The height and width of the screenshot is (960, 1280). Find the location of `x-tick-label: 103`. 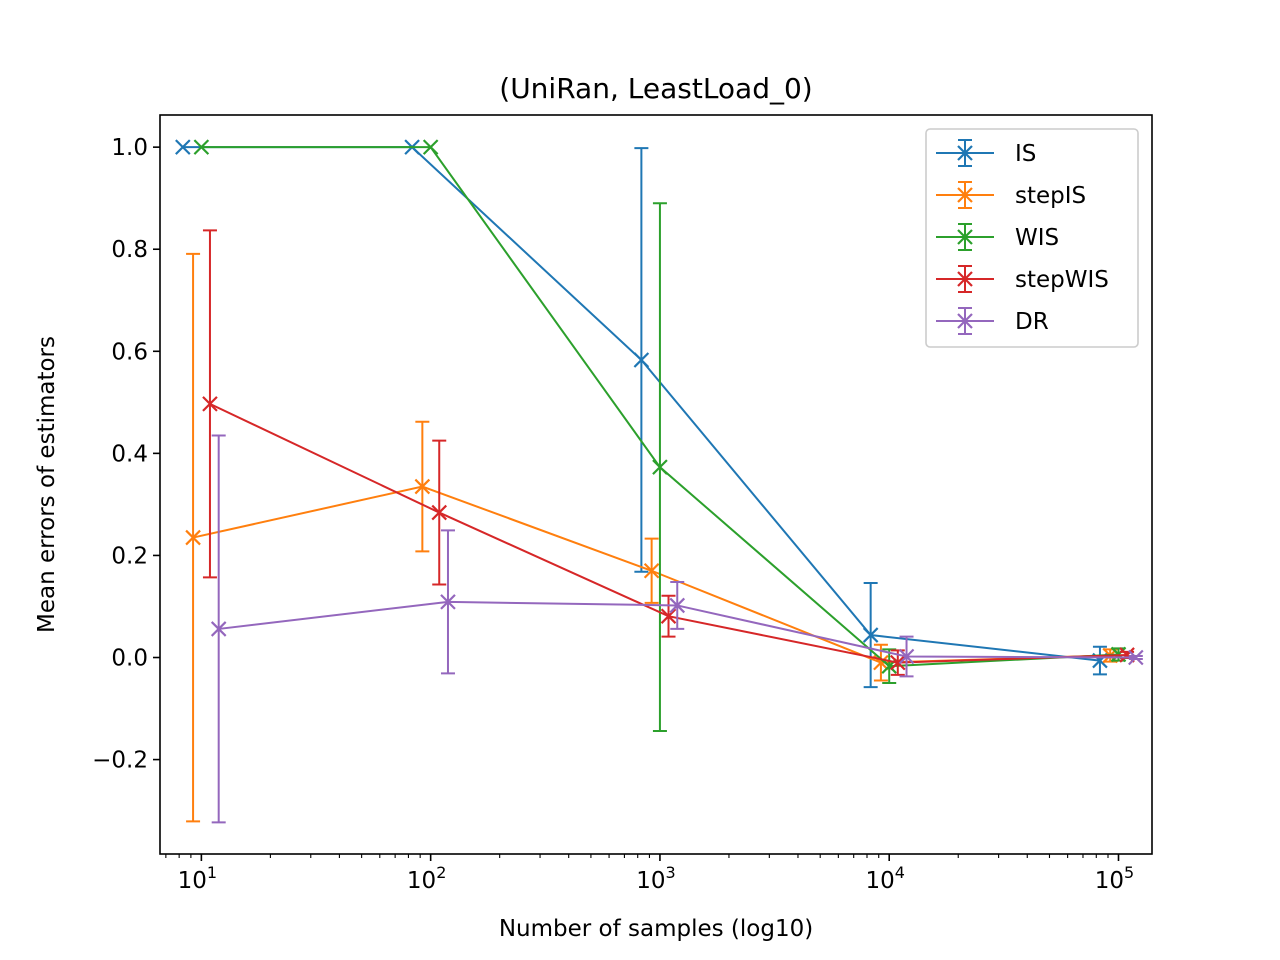

x-tick-label: 103 is located at coordinates (655, 878).